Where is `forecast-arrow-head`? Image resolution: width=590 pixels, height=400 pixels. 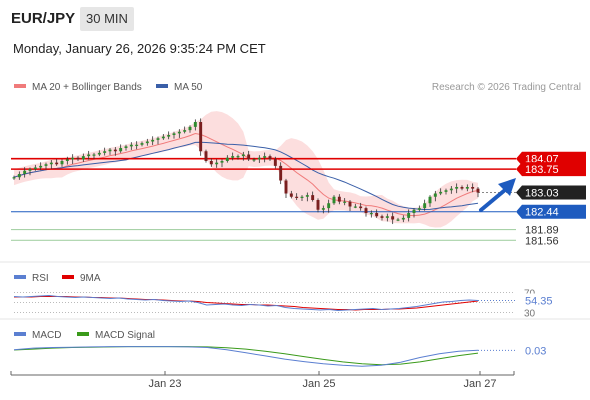 forecast-arrow-head is located at coordinates (507, 187).